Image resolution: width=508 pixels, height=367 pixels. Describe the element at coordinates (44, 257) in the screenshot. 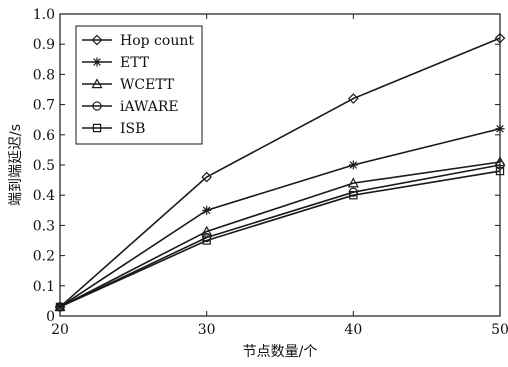

I see `y-tick-label: 0.2` at that location.